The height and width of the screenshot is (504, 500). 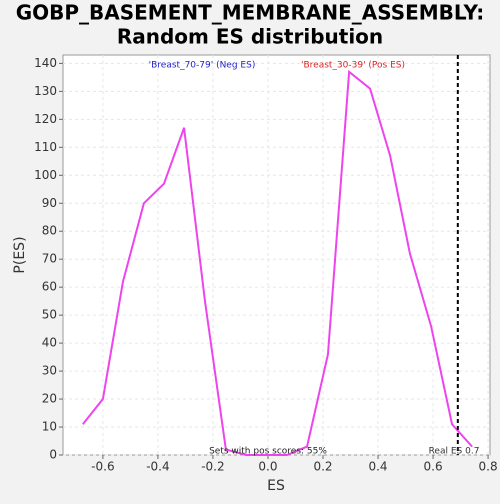 What do you see at coordinates (377, 467) in the screenshot?
I see `x-tick-label: 0.4` at bounding box center [377, 467].